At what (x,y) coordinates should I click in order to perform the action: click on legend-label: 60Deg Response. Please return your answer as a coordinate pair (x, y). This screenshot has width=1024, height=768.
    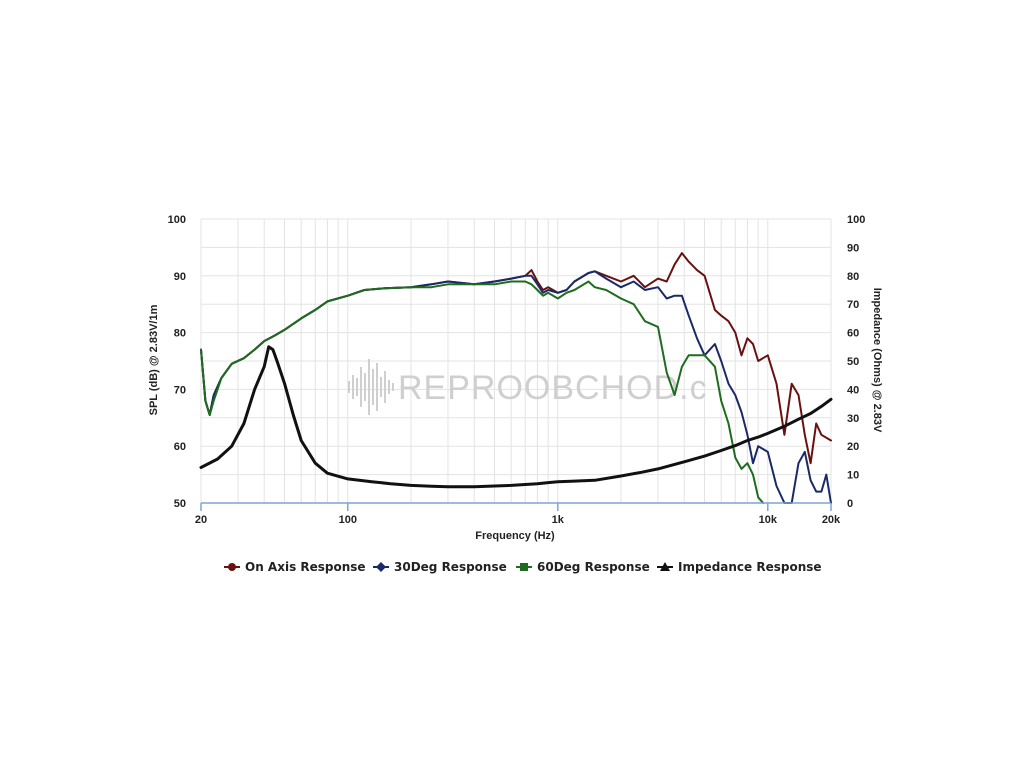
    Looking at the image, I should click on (593, 567).